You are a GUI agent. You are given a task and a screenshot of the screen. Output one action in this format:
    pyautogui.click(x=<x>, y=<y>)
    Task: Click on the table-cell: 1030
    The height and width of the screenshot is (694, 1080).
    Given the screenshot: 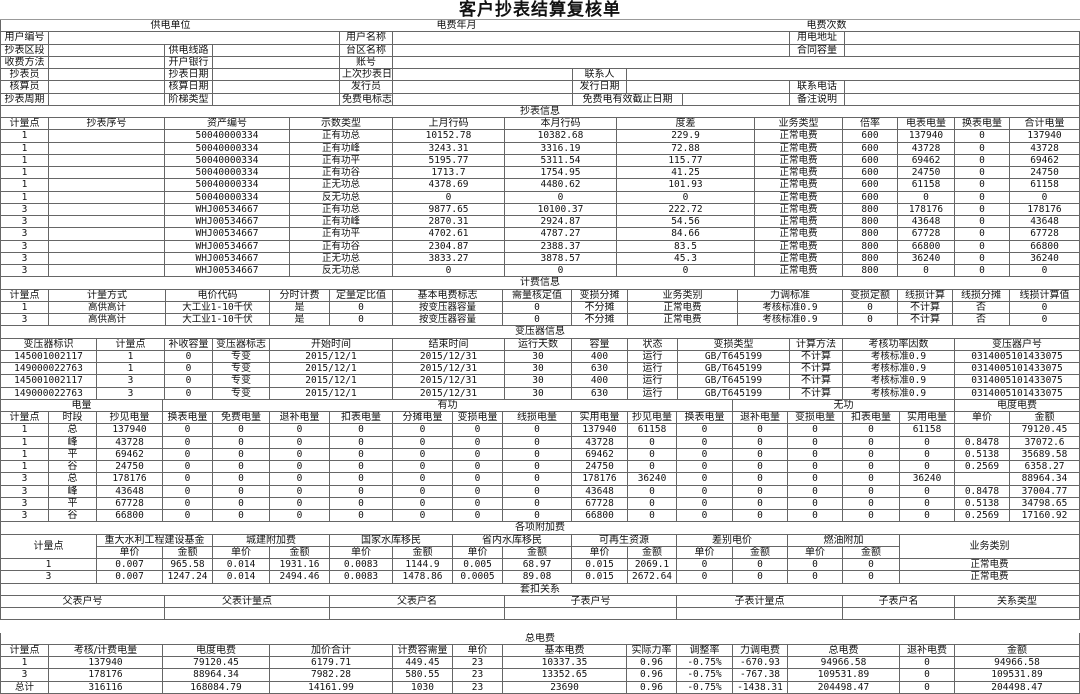 What is the action you would take?
    pyautogui.click(x=423, y=687)
    